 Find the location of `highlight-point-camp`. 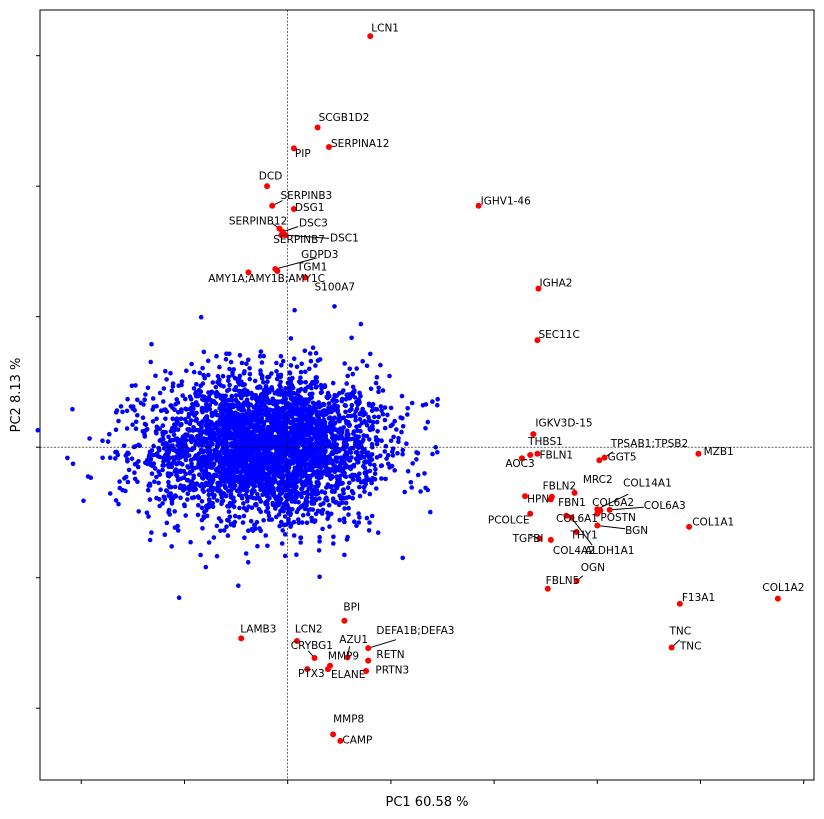

highlight-point-camp is located at coordinates (340, 740).